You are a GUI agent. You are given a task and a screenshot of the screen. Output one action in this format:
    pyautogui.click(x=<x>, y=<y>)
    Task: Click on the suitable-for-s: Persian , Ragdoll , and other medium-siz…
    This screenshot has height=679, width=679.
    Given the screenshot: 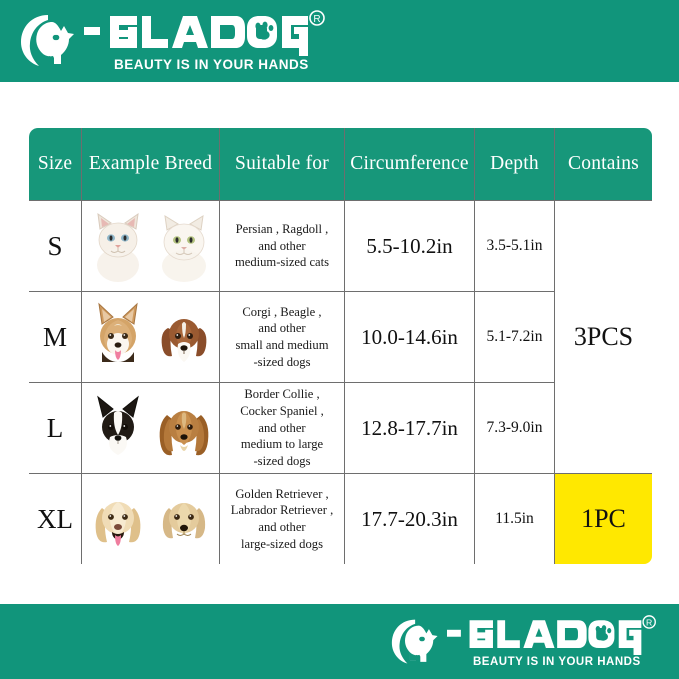 What is the action you would take?
    pyautogui.click(x=282, y=246)
    